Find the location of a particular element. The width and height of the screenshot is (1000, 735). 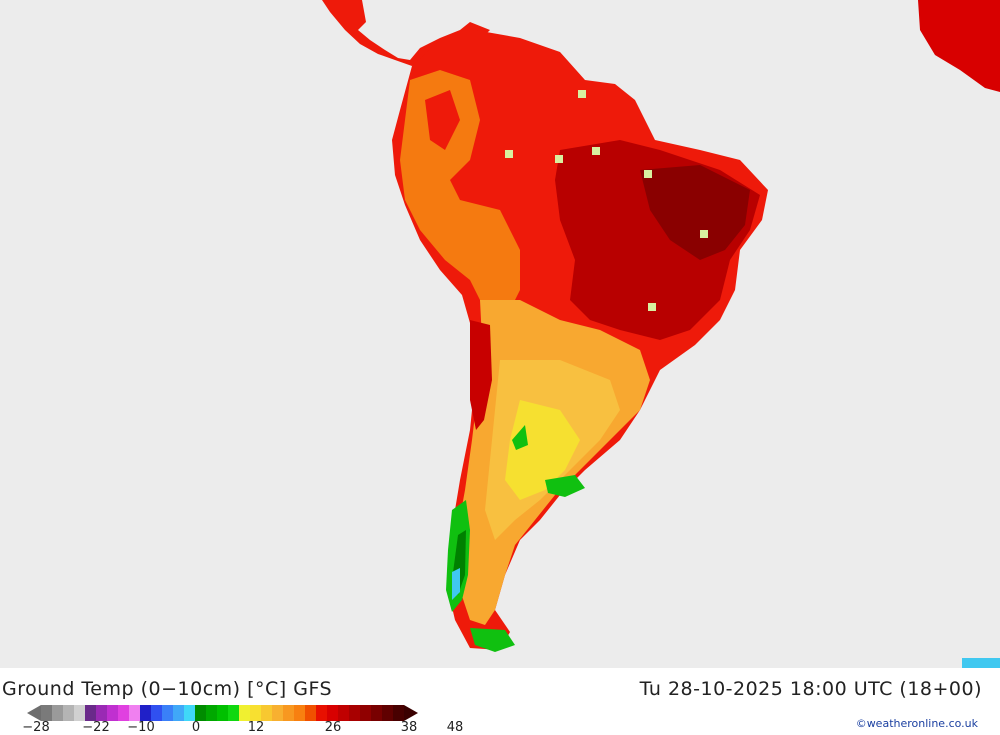

patagonia-cyan is located at coordinates (456, 584).